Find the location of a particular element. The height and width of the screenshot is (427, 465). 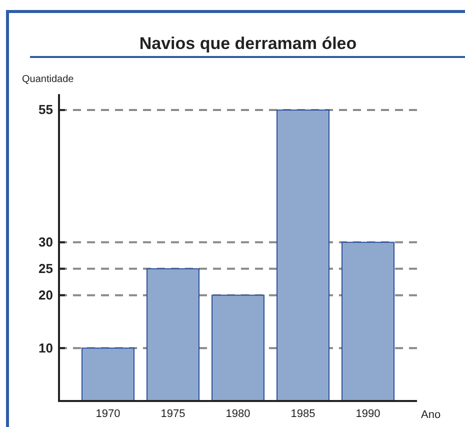

y-tick-label: 10 is located at coordinates (45, 348).